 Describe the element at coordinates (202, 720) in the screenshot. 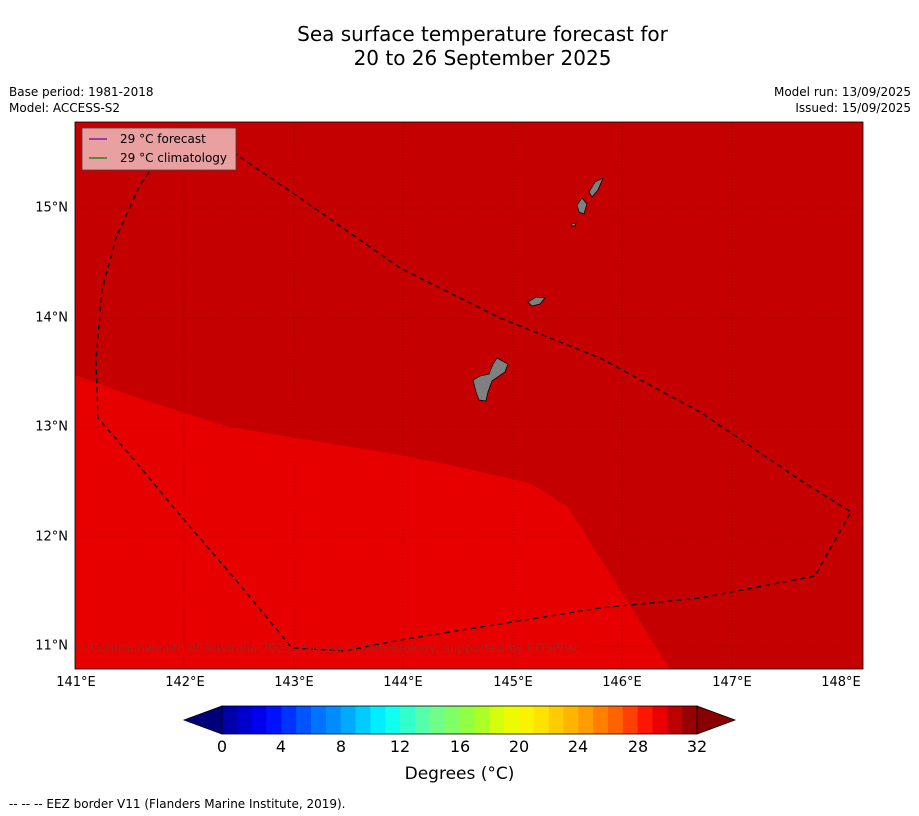

I see `colorbar-extend-low` at that location.